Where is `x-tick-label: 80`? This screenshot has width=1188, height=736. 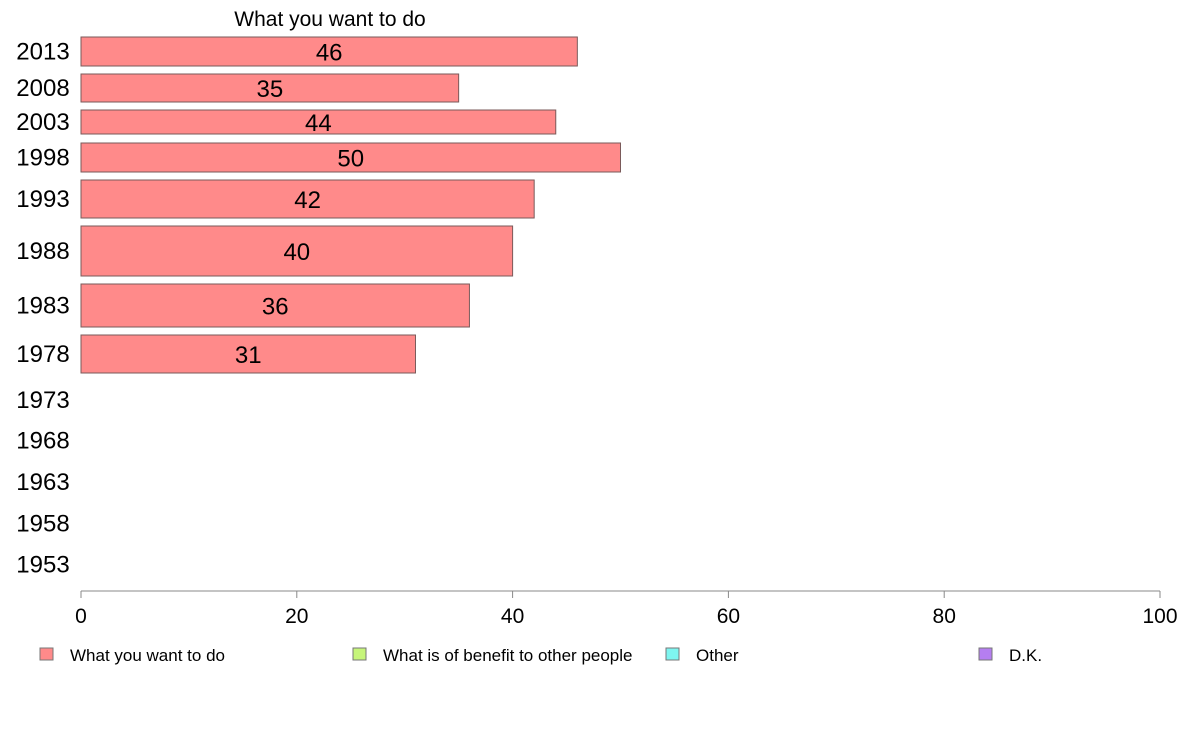
x-tick-label: 80 is located at coordinates (944, 616).